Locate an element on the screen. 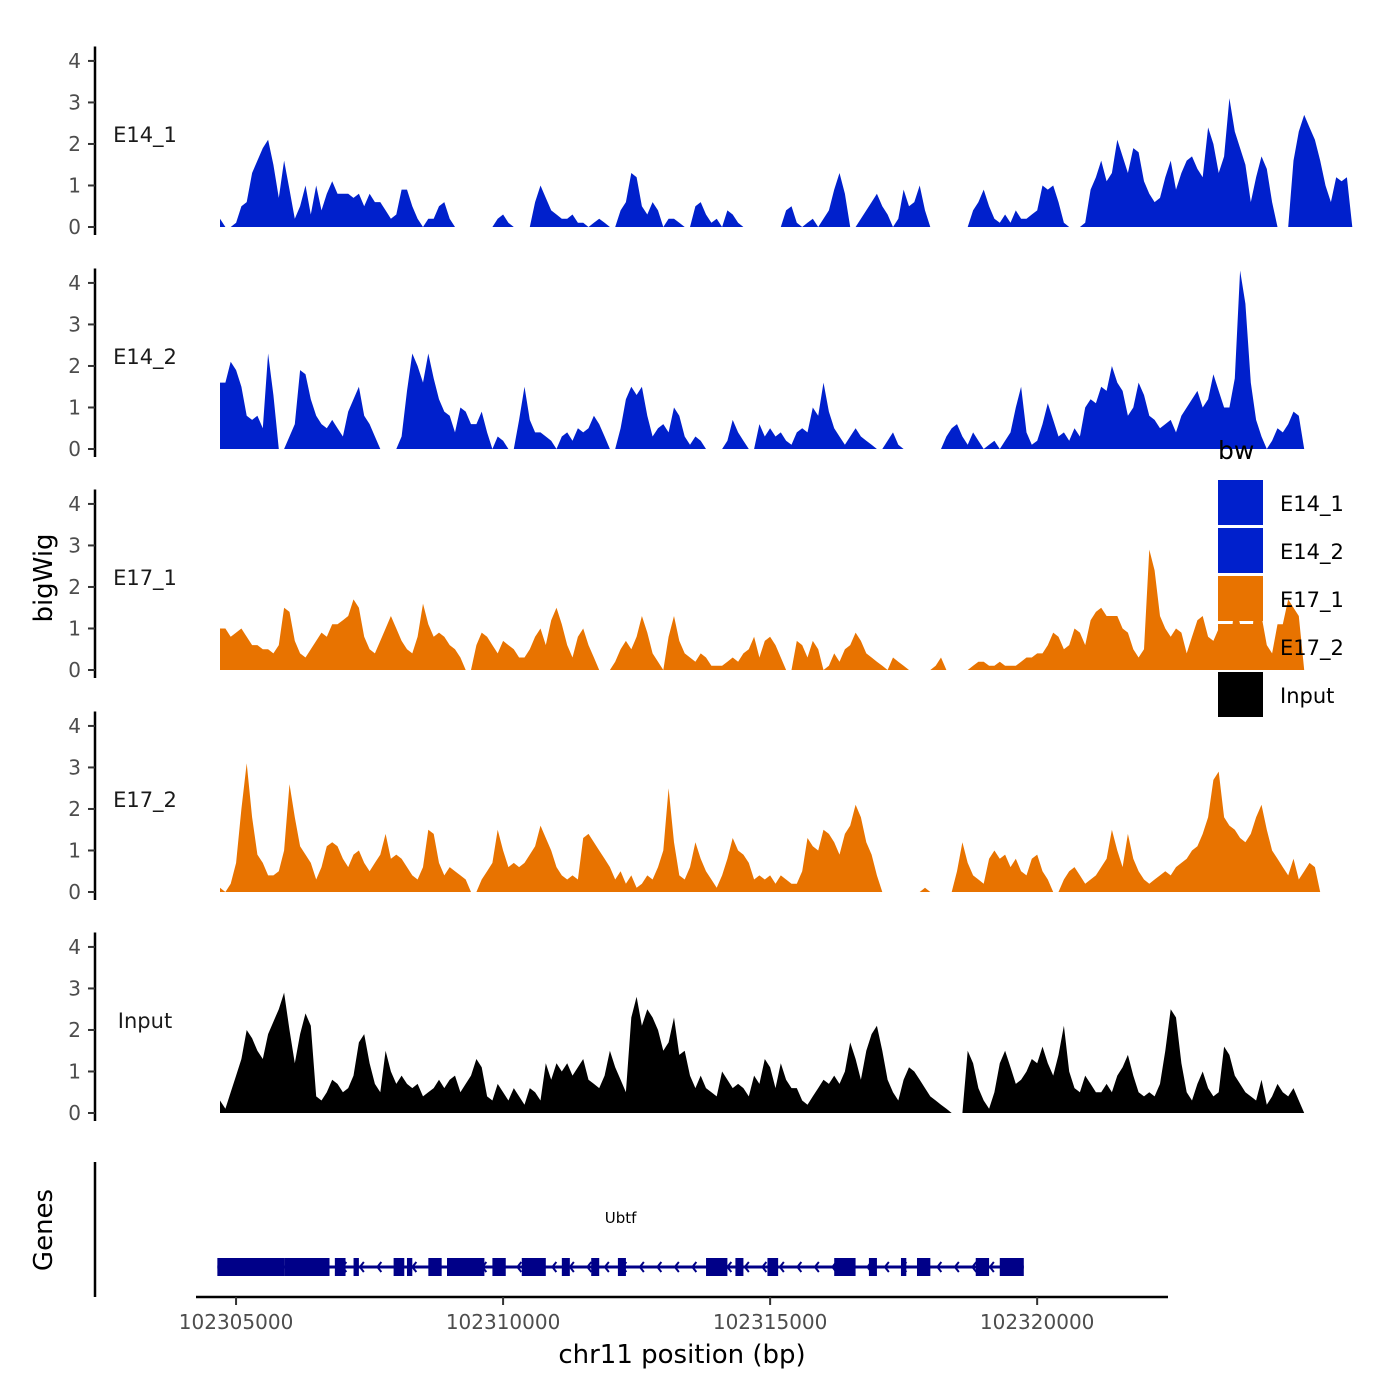 The image size is (1400, 1400). track-label: E14_1 is located at coordinates (145, 135).